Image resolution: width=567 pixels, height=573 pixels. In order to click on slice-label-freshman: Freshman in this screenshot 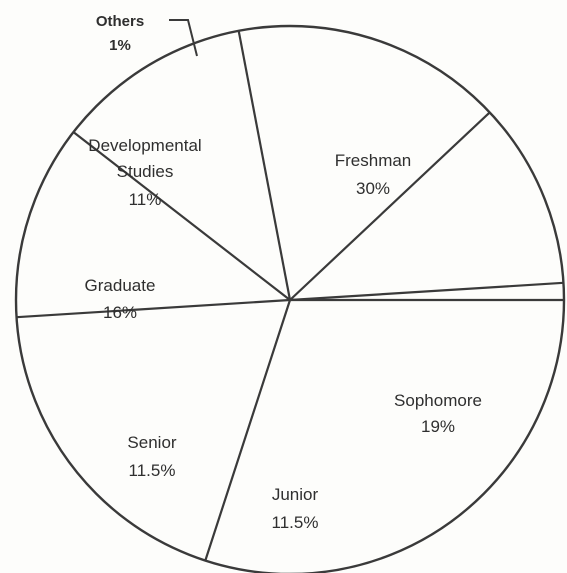, I will do `click(373, 160)`.